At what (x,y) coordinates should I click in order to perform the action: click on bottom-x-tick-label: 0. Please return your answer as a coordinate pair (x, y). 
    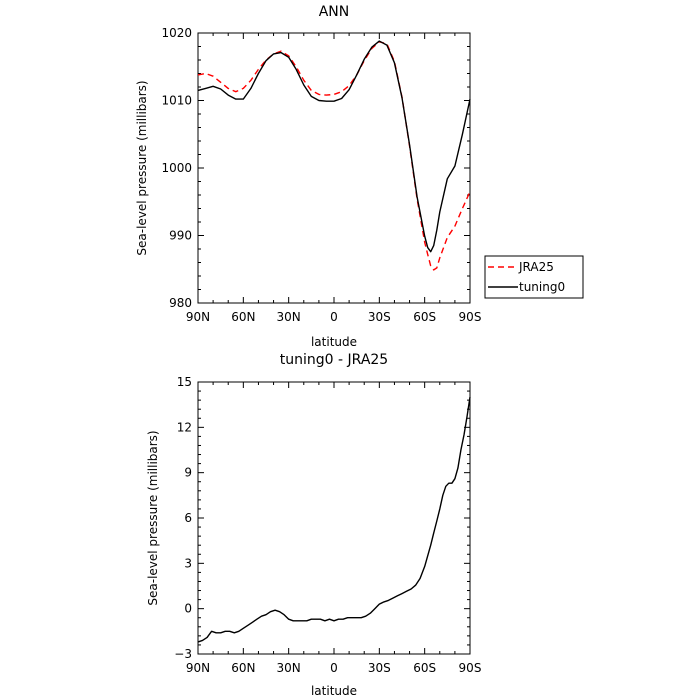
    Looking at the image, I should click on (334, 668).